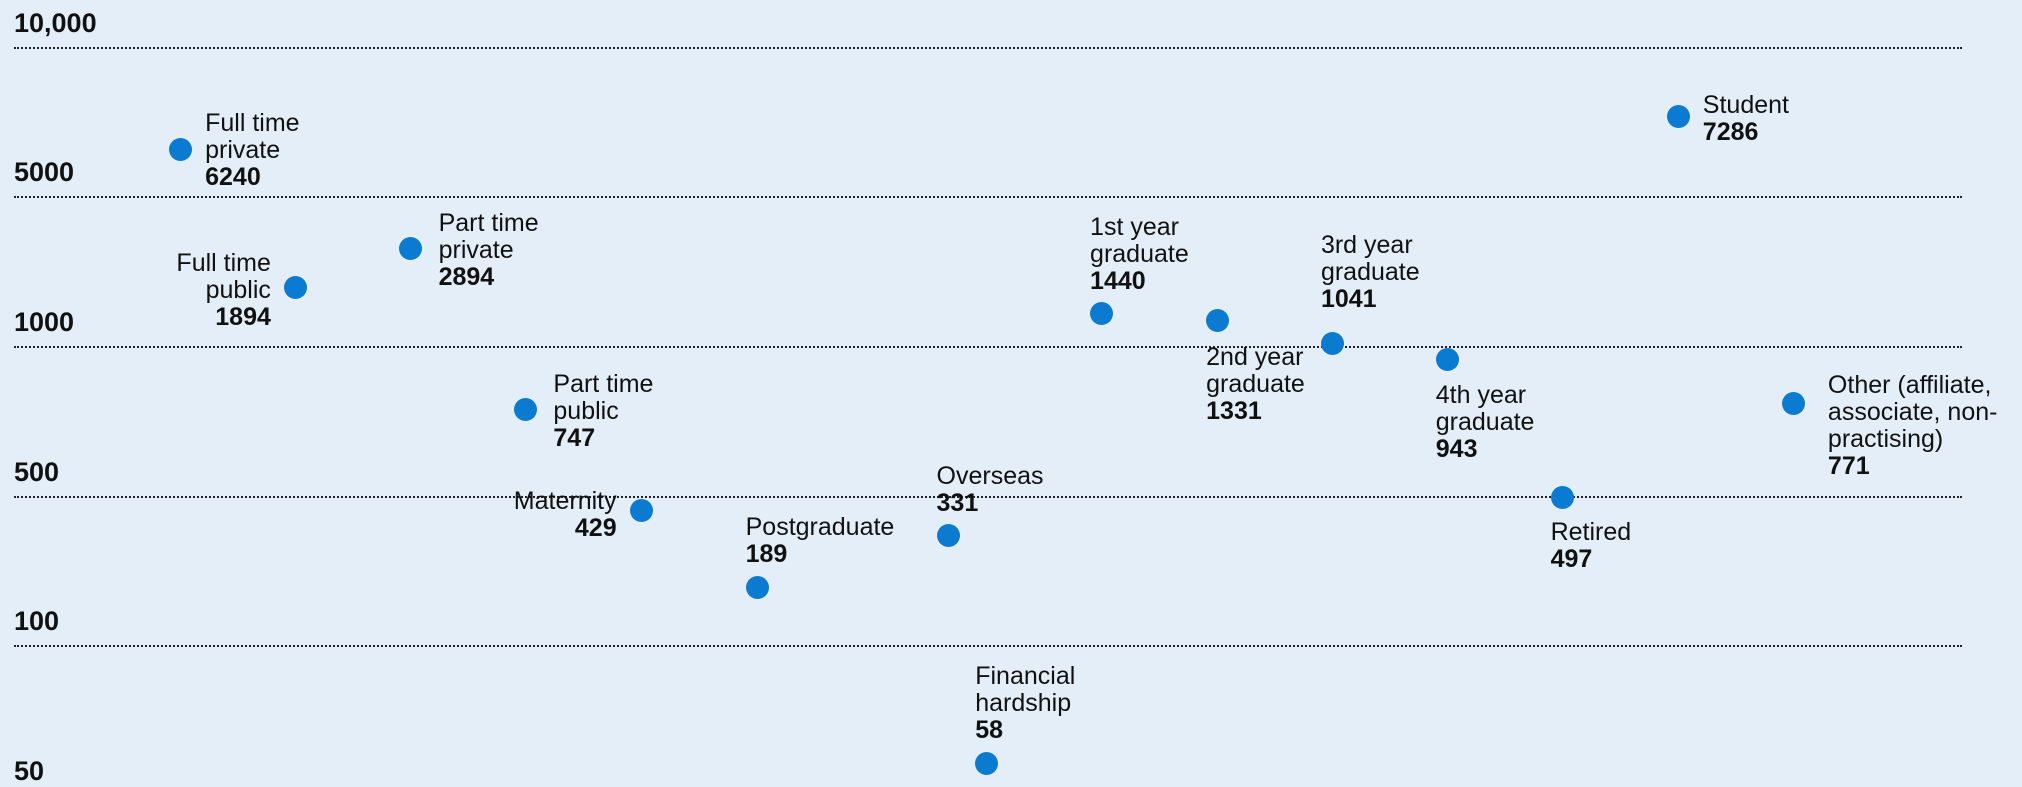 The width and height of the screenshot is (2022, 787). I want to click on category-label: Overseas, so click(990, 475).